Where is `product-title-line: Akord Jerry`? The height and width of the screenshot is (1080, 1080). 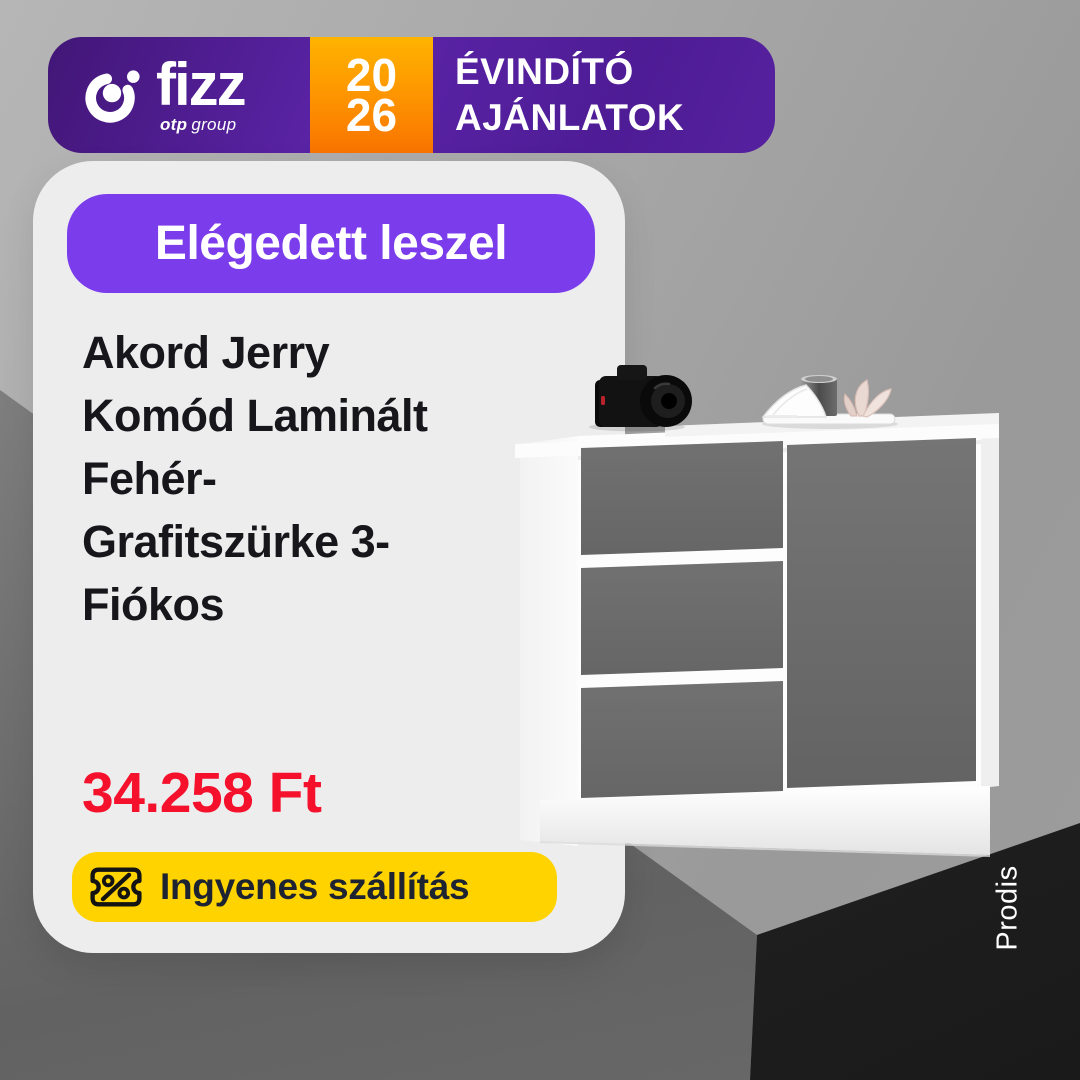 product-title-line: Akord Jerry is located at coordinates (206, 352).